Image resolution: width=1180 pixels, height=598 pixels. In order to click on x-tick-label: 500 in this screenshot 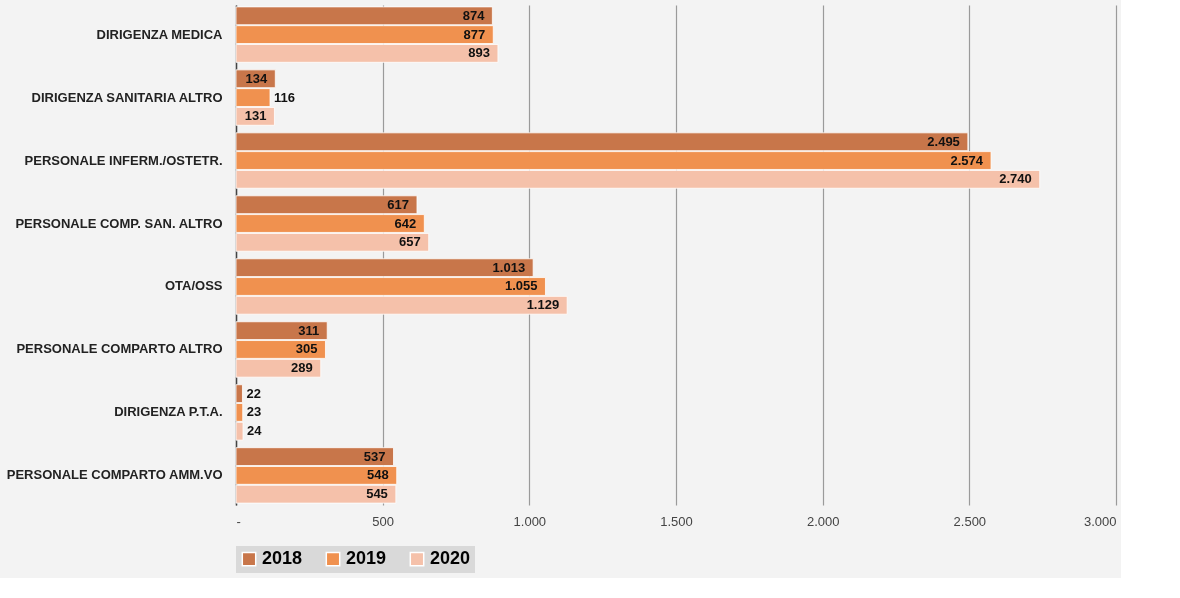, I will do `click(383, 521)`.